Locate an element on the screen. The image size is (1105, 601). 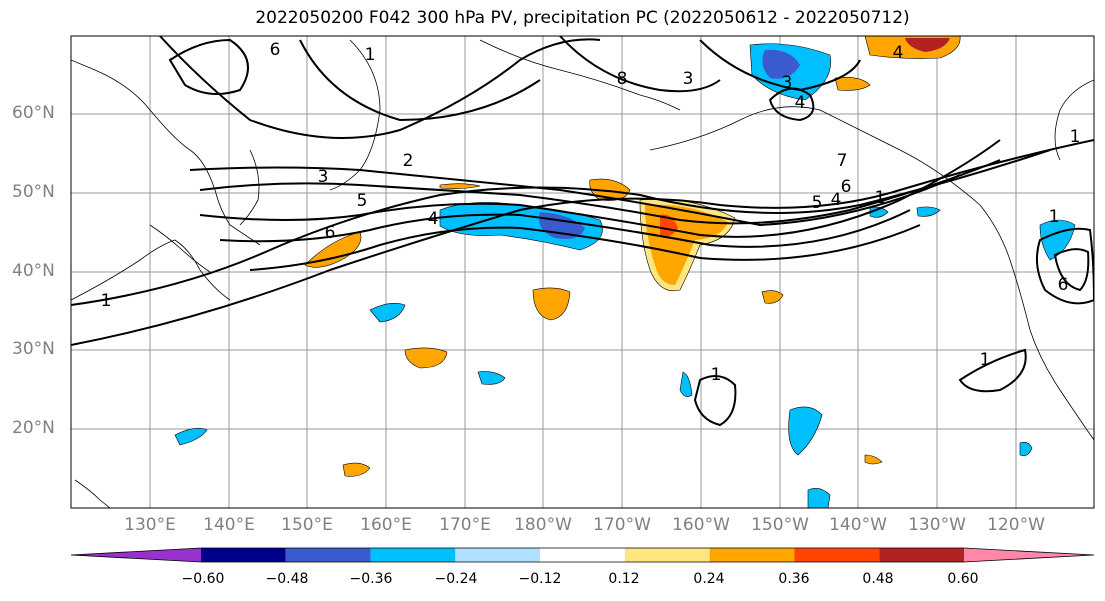
contour-label: 2 is located at coordinates (408, 161).